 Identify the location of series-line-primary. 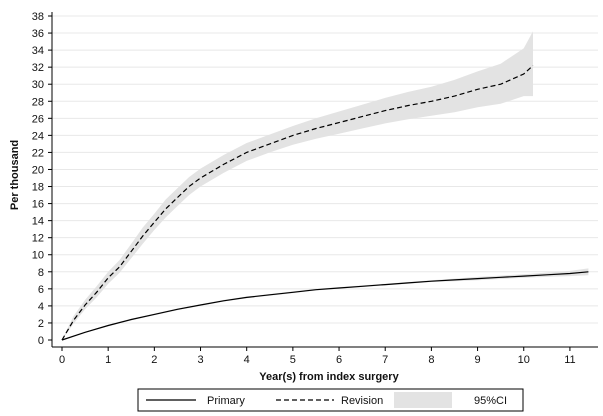
(325, 306).